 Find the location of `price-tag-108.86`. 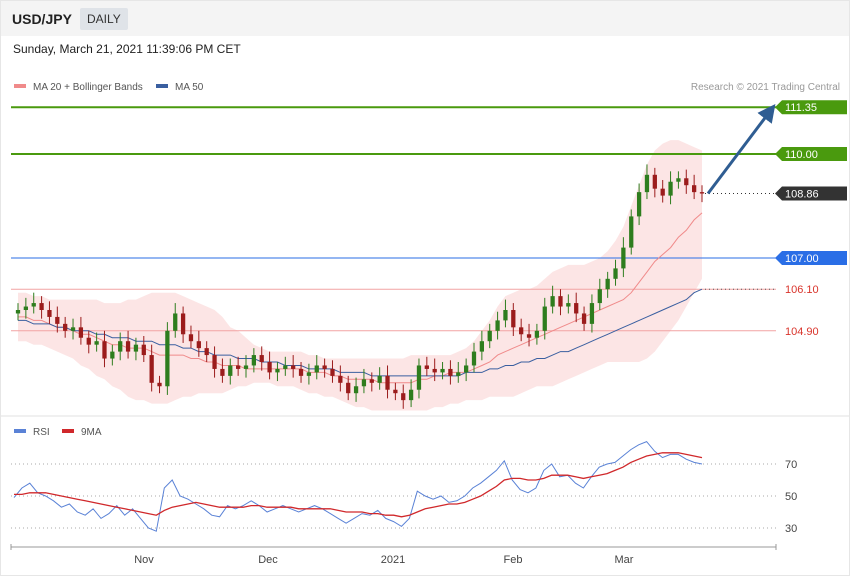

price-tag-108.86 is located at coordinates (811, 193).